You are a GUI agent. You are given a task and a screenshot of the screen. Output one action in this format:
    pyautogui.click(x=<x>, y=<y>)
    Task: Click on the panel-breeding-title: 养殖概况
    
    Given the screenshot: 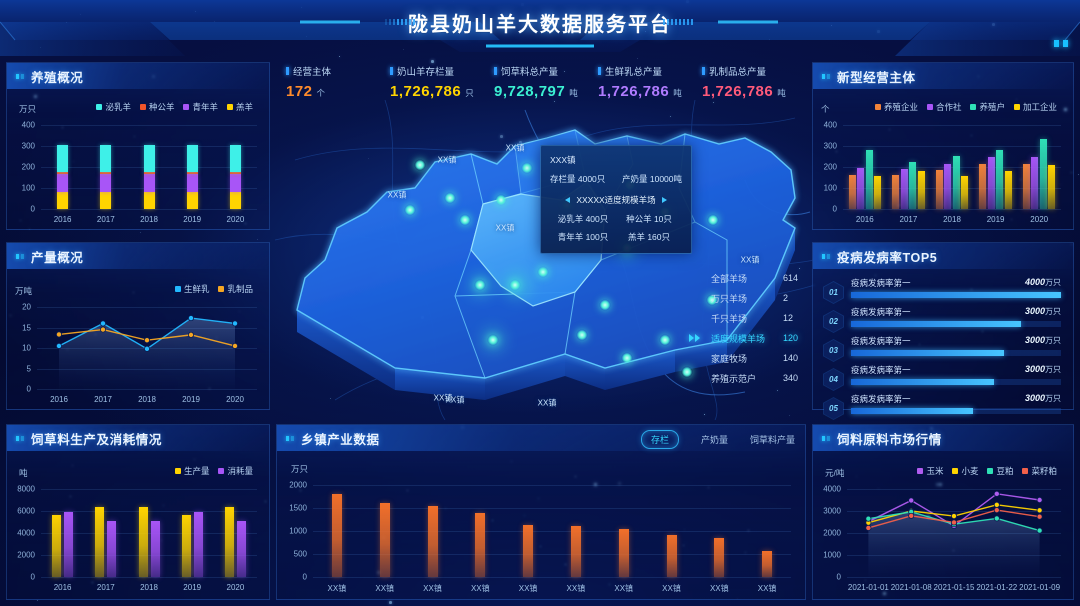 What is the action you would take?
    pyautogui.click(x=57, y=77)
    